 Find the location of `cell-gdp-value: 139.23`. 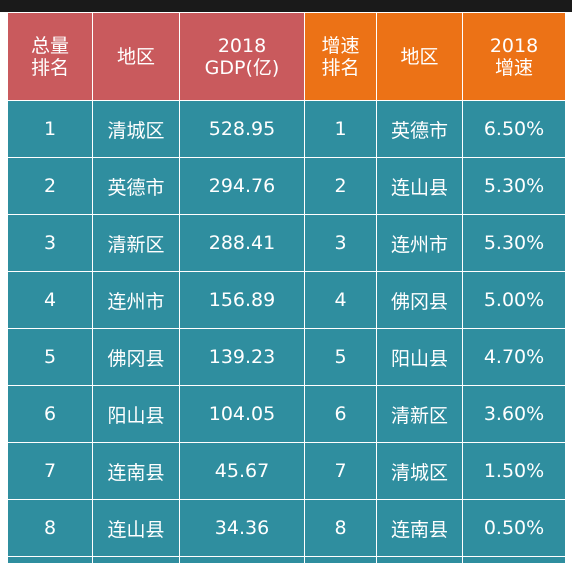

cell-gdp-value: 139.23 is located at coordinates (242, 357).